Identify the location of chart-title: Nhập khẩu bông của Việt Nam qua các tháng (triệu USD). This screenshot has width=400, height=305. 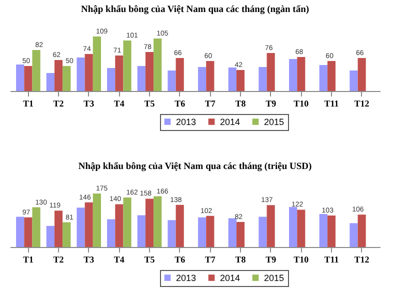
(195, 167).